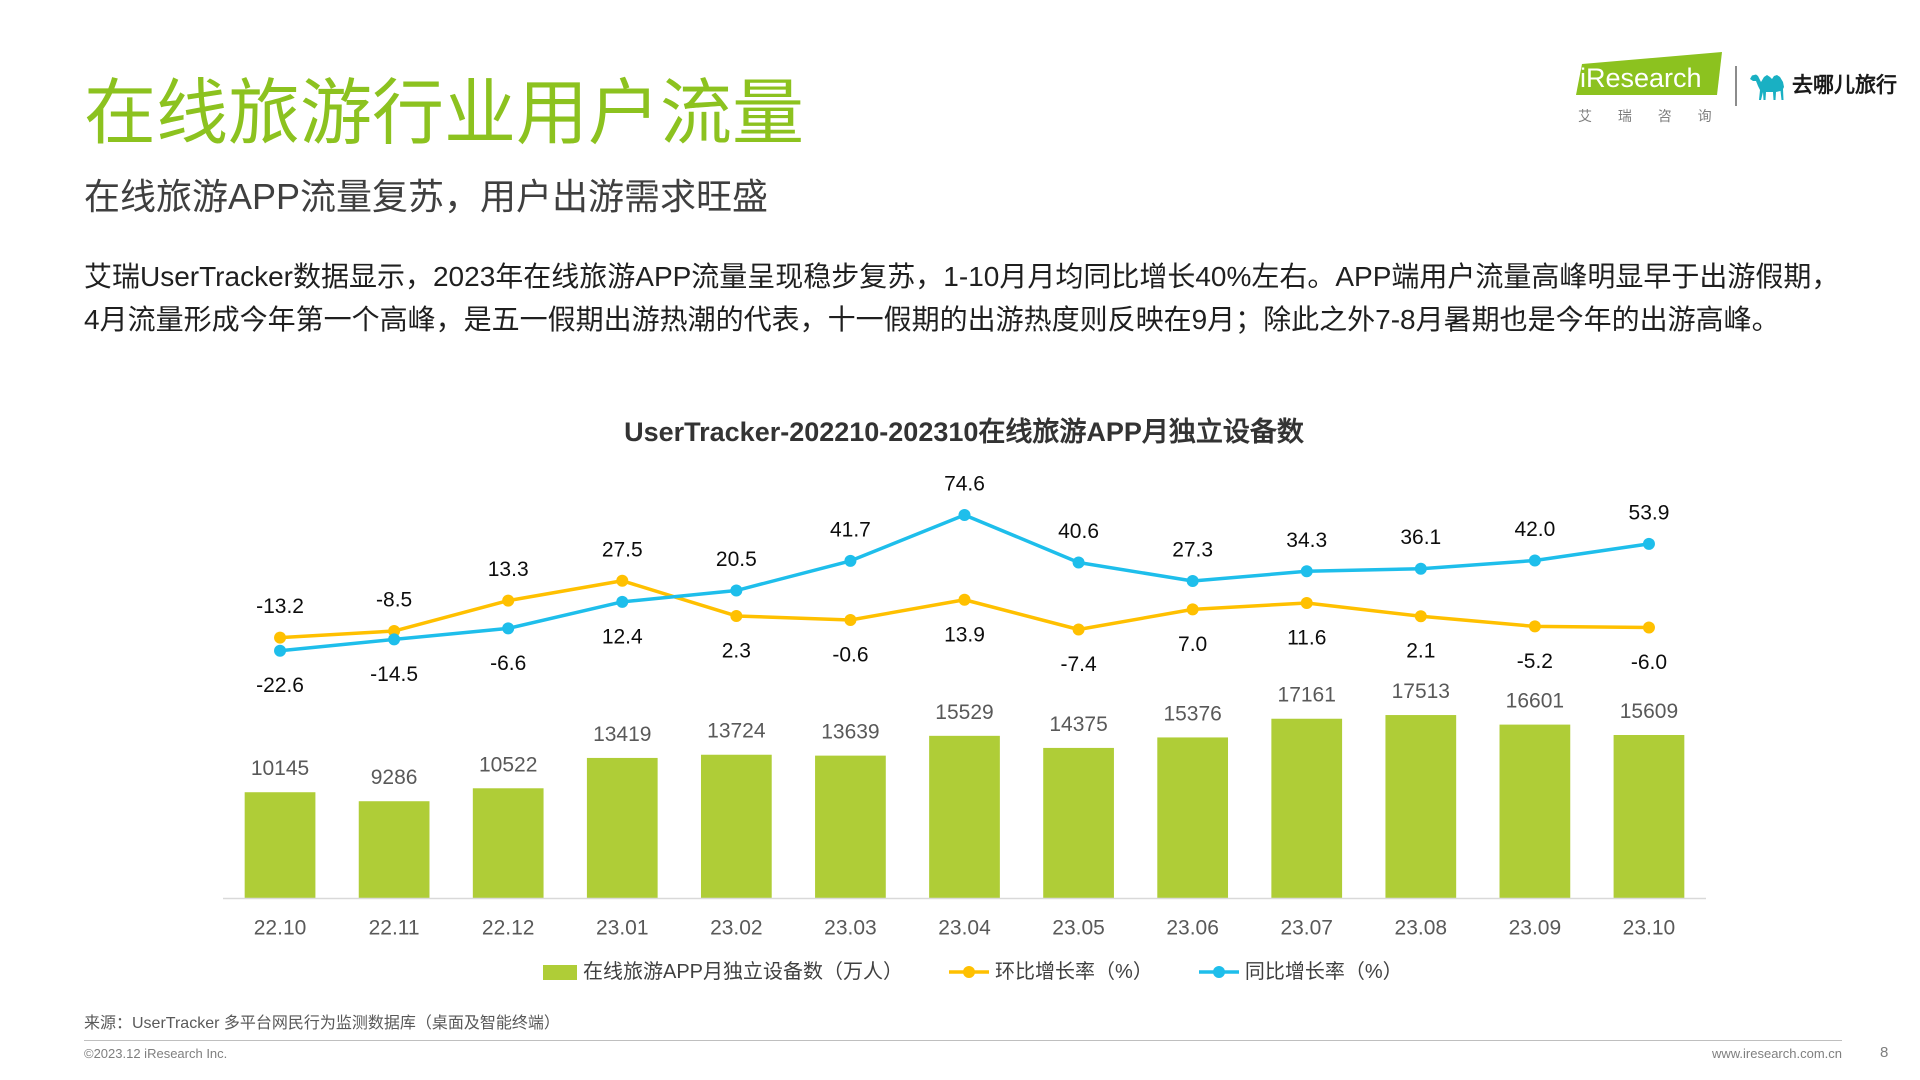  I want to click on bar-value-label: 15609, so click(1649, 711).